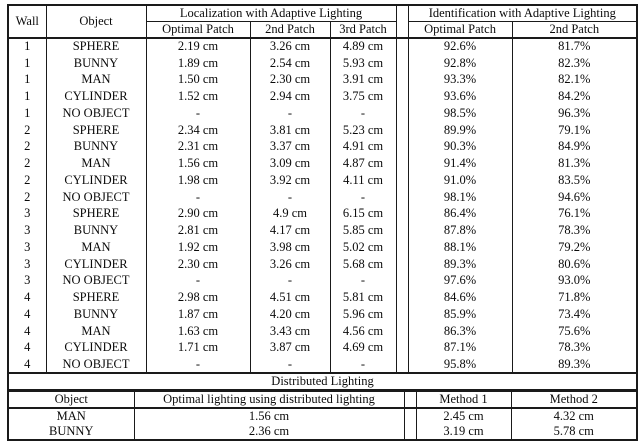  I want to click on cell-id-optimal: 95.8%, so click(460, 364).